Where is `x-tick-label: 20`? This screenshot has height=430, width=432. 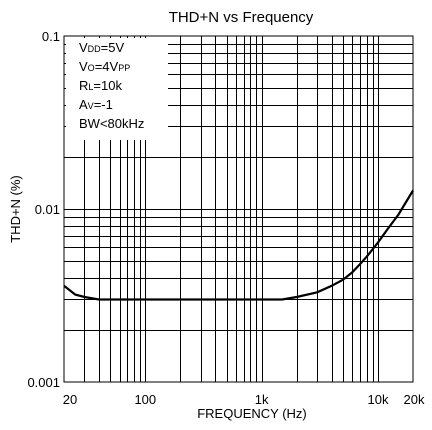 x-tick-label: 20 is located at coordinates (70, 399).